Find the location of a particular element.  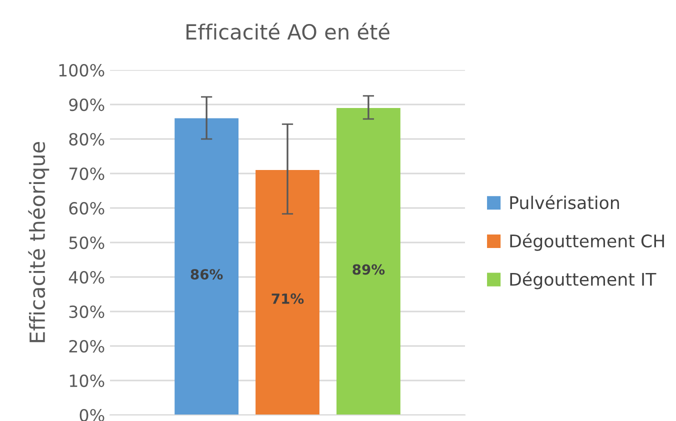

data-label: 86% is located at coordinates (206, 274).